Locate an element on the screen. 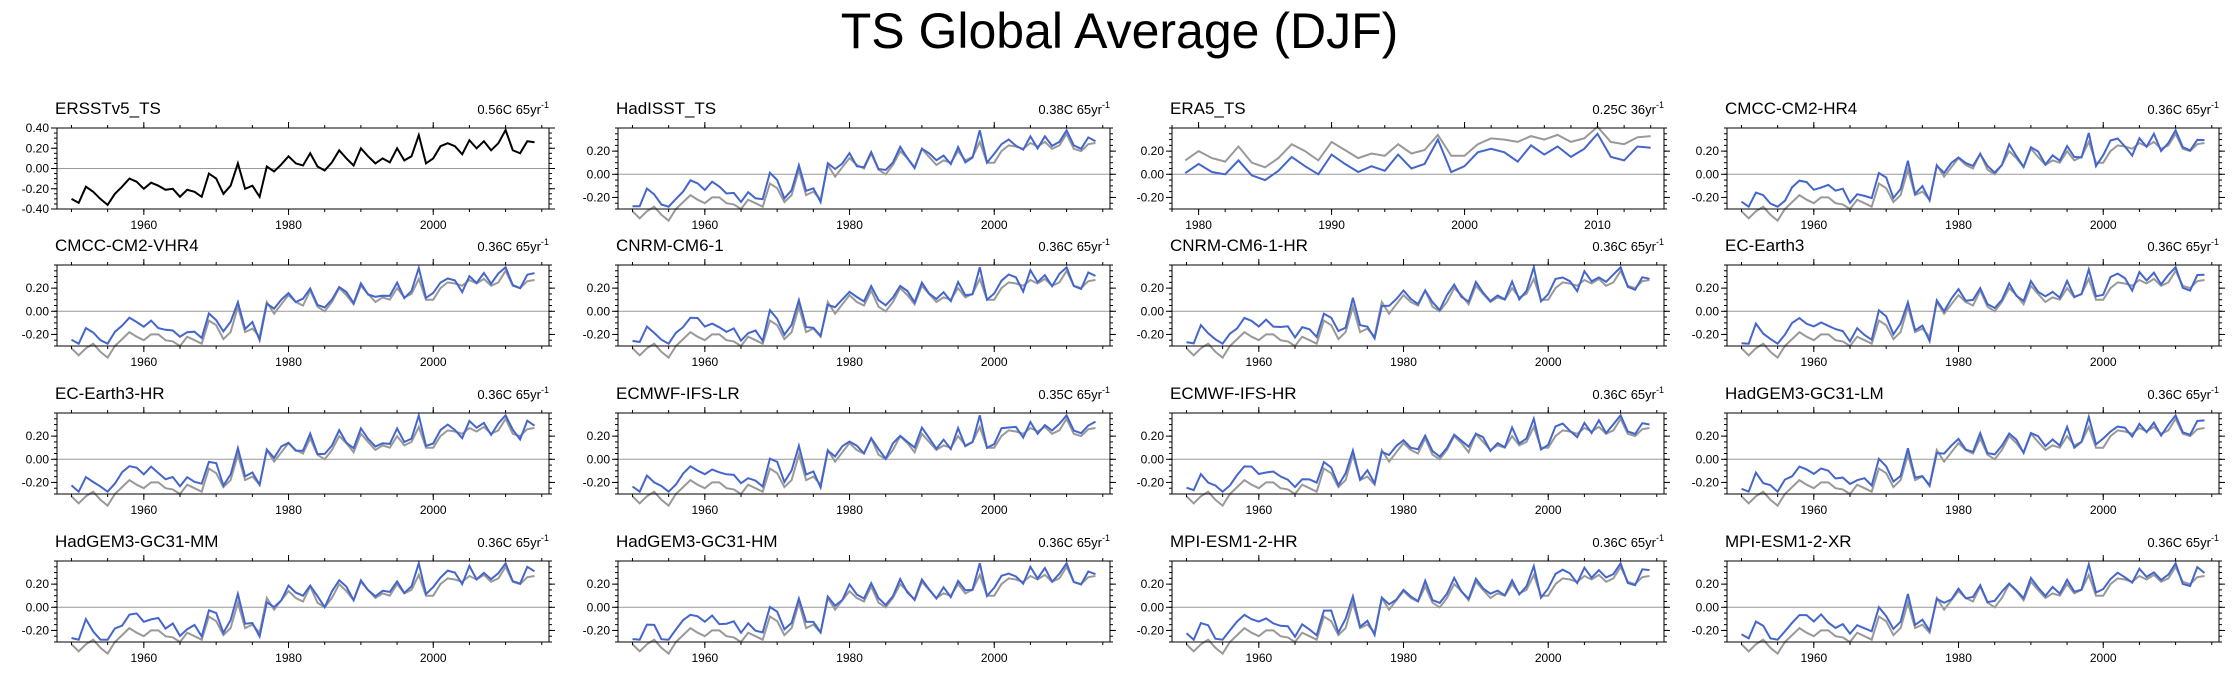  y-tick-label: -0.40 is located at coordinates (36, 209).